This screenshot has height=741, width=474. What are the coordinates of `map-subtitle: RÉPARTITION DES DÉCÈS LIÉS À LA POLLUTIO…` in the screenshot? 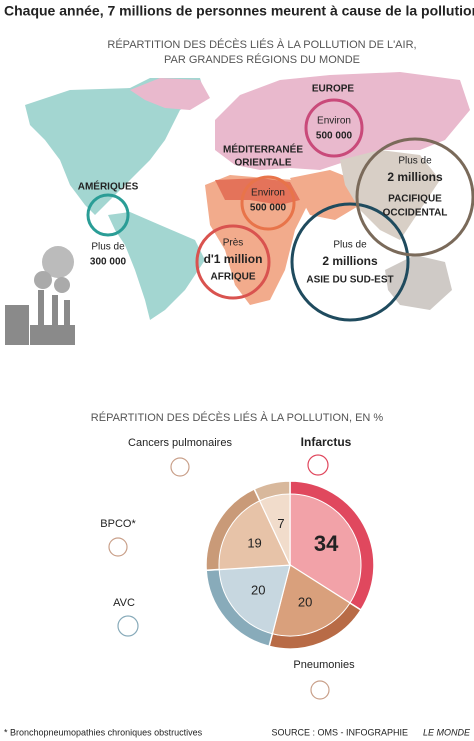 It's located at (261, 44).